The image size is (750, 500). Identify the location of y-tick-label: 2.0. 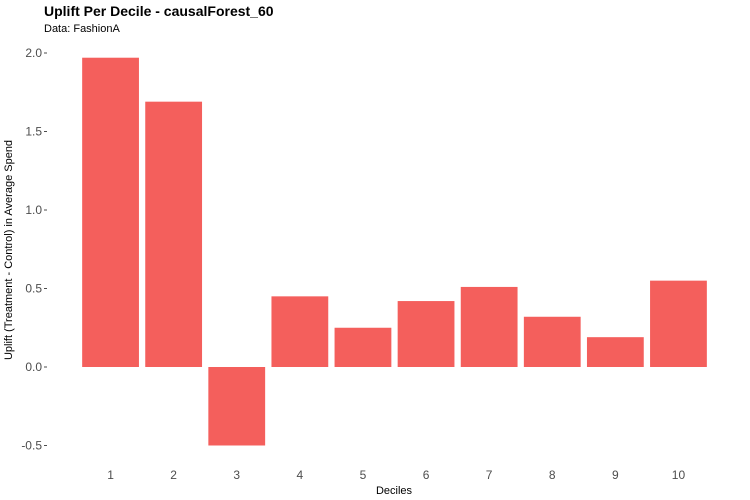
(33, 53).